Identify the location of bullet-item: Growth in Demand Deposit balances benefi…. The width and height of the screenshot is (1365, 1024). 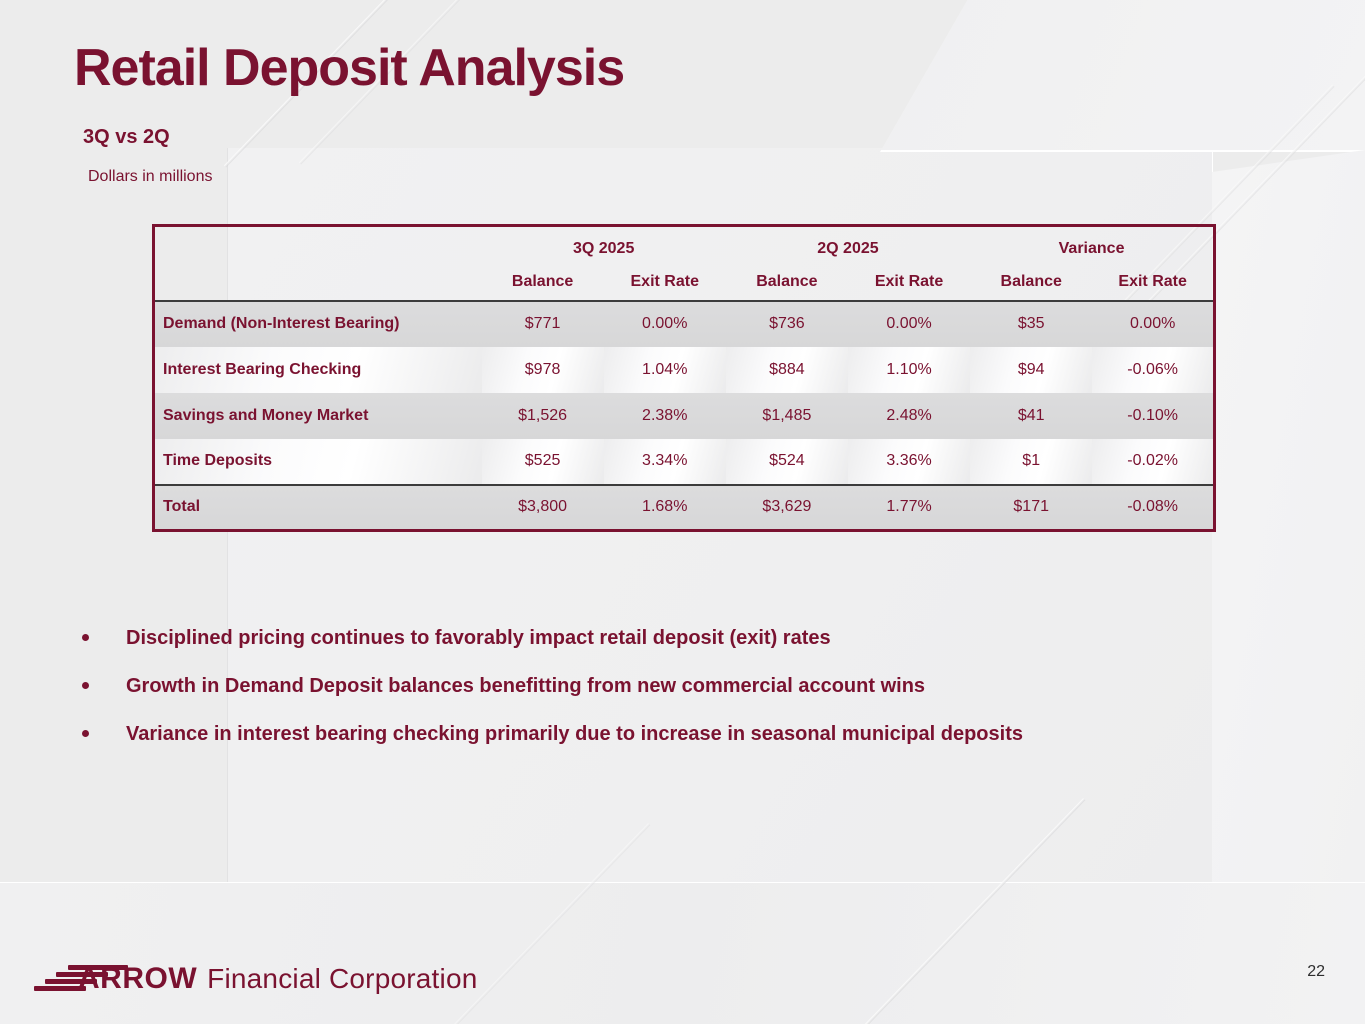
(705, 686).